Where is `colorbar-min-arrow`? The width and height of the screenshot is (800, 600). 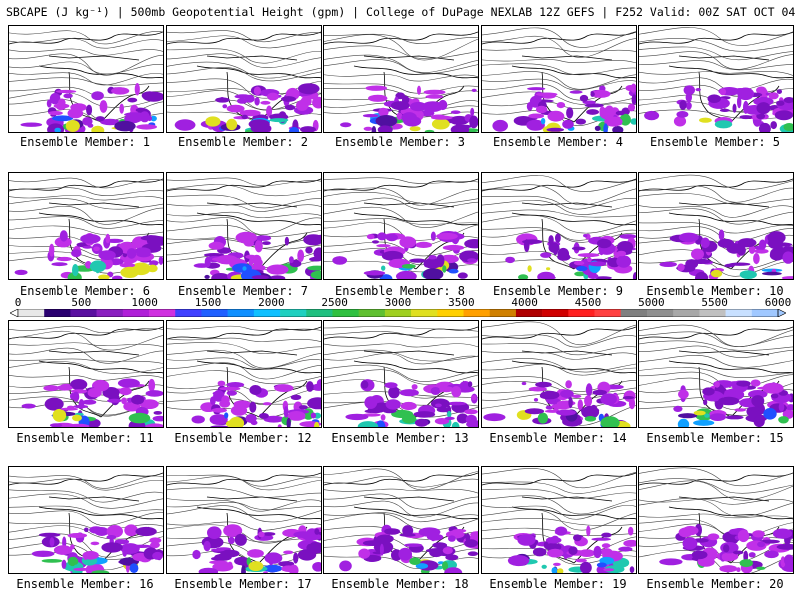 colorbar-min-arrow is located at coordinates (14, 313).